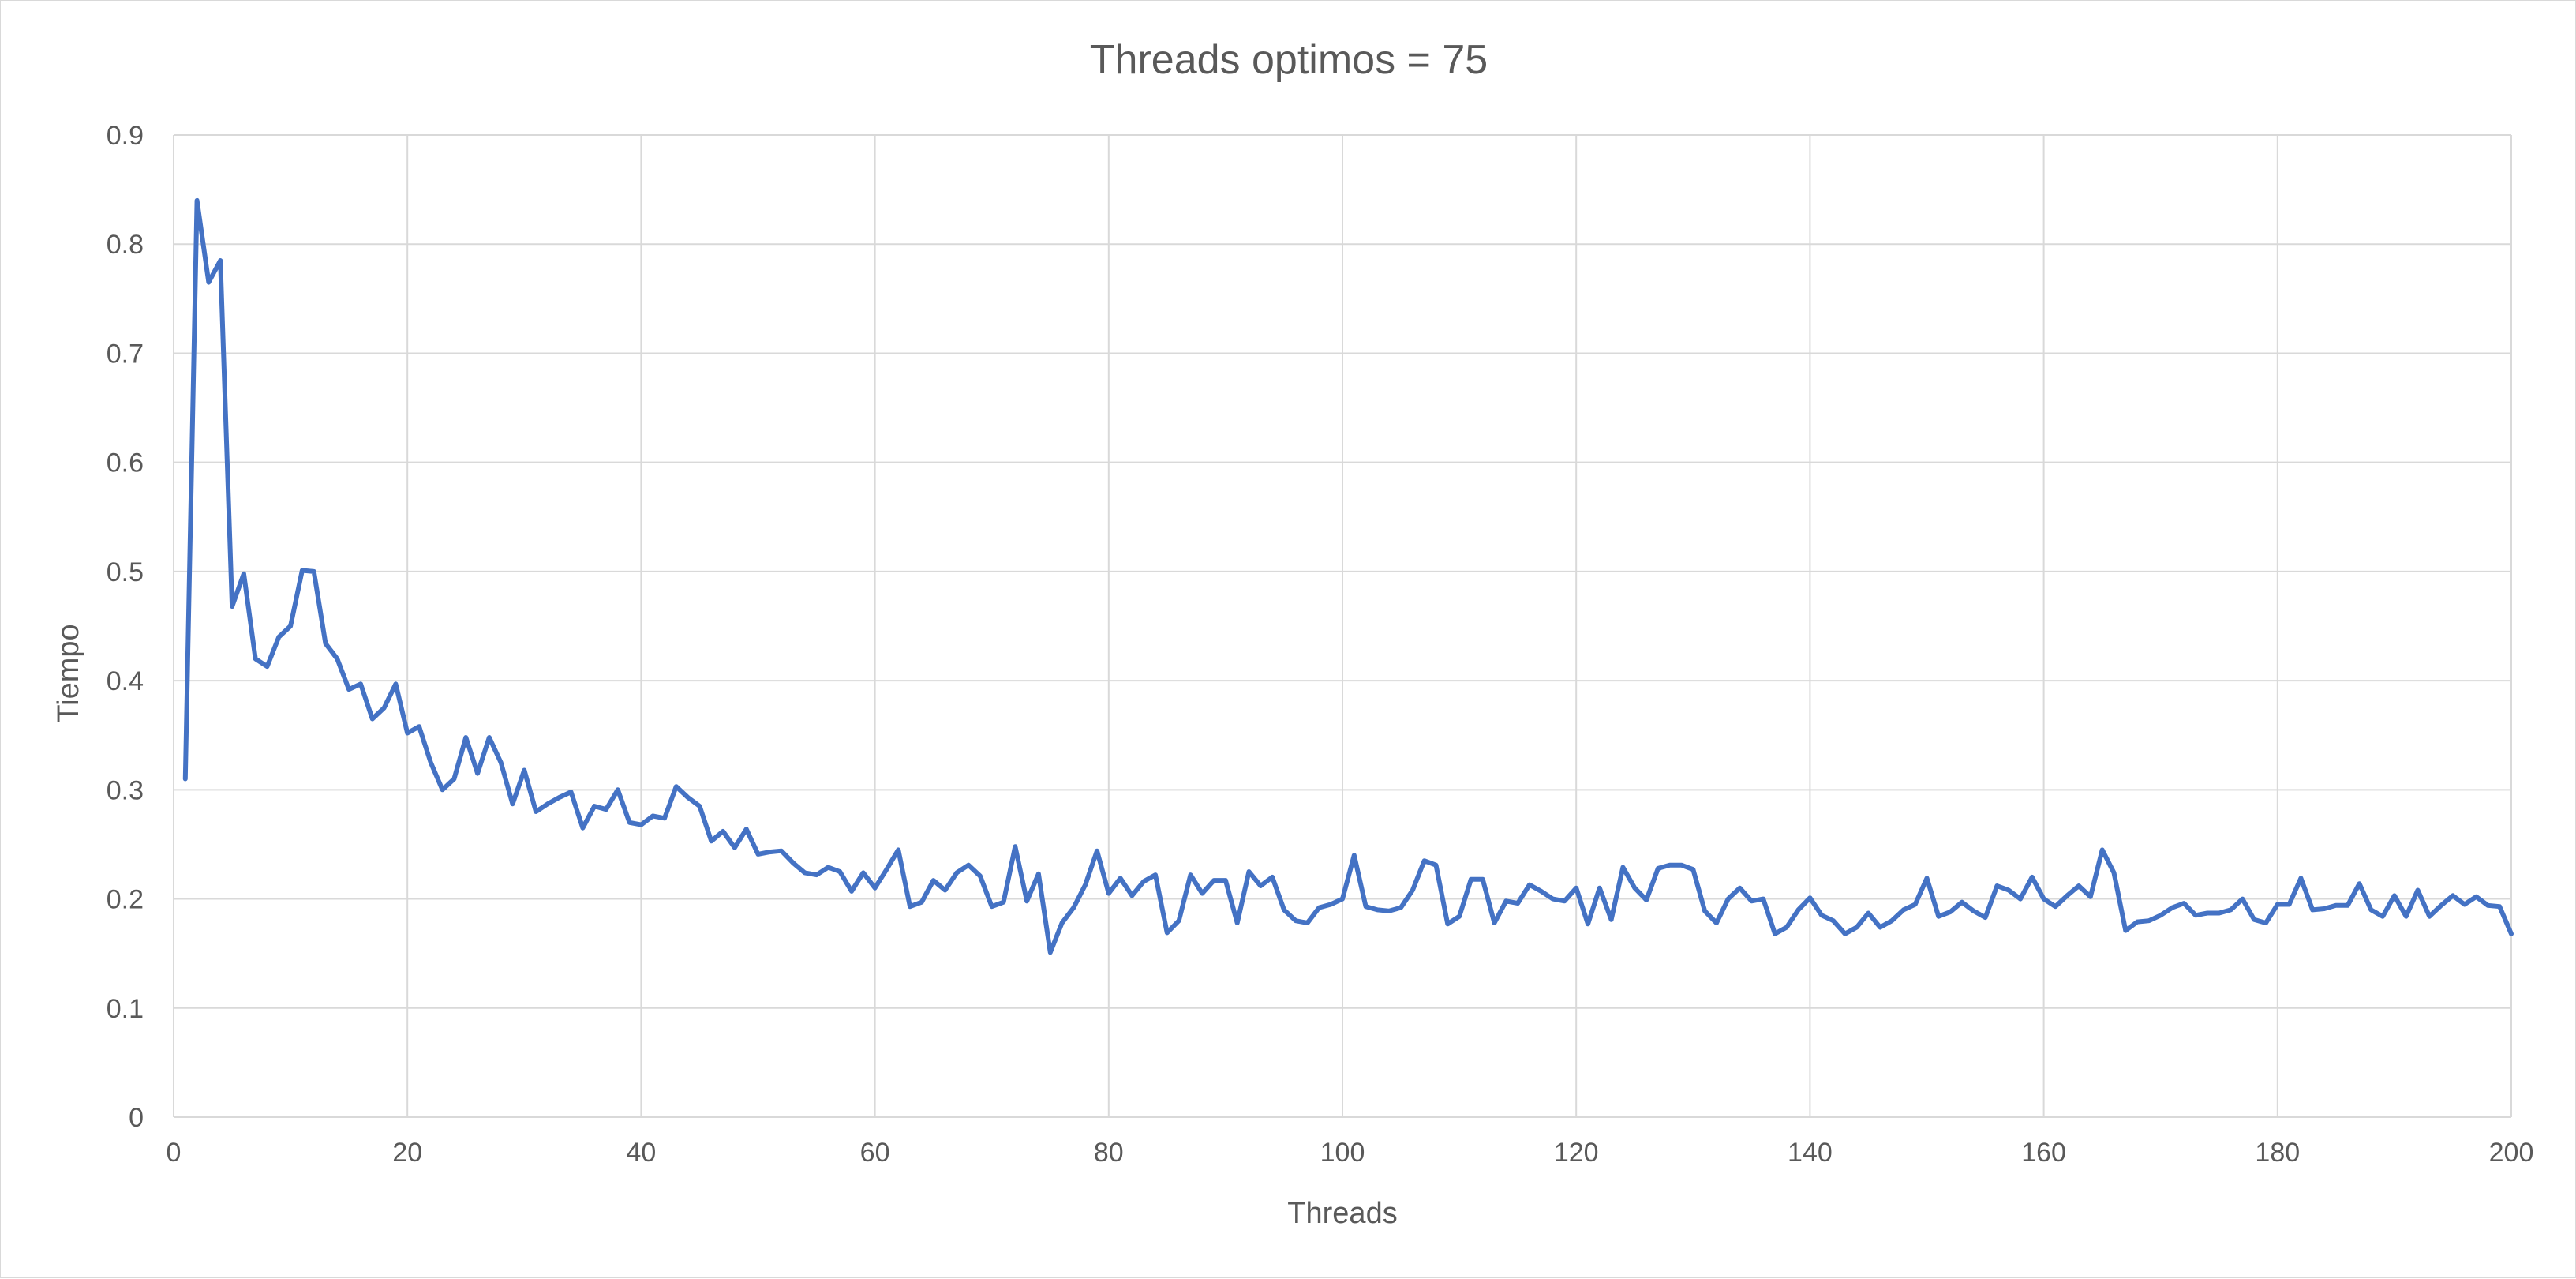  What do you see at coordinates (2043, 1153) in the screenshot?
I see `x-tick-label: 160` at bounding box center [2043, 1153].